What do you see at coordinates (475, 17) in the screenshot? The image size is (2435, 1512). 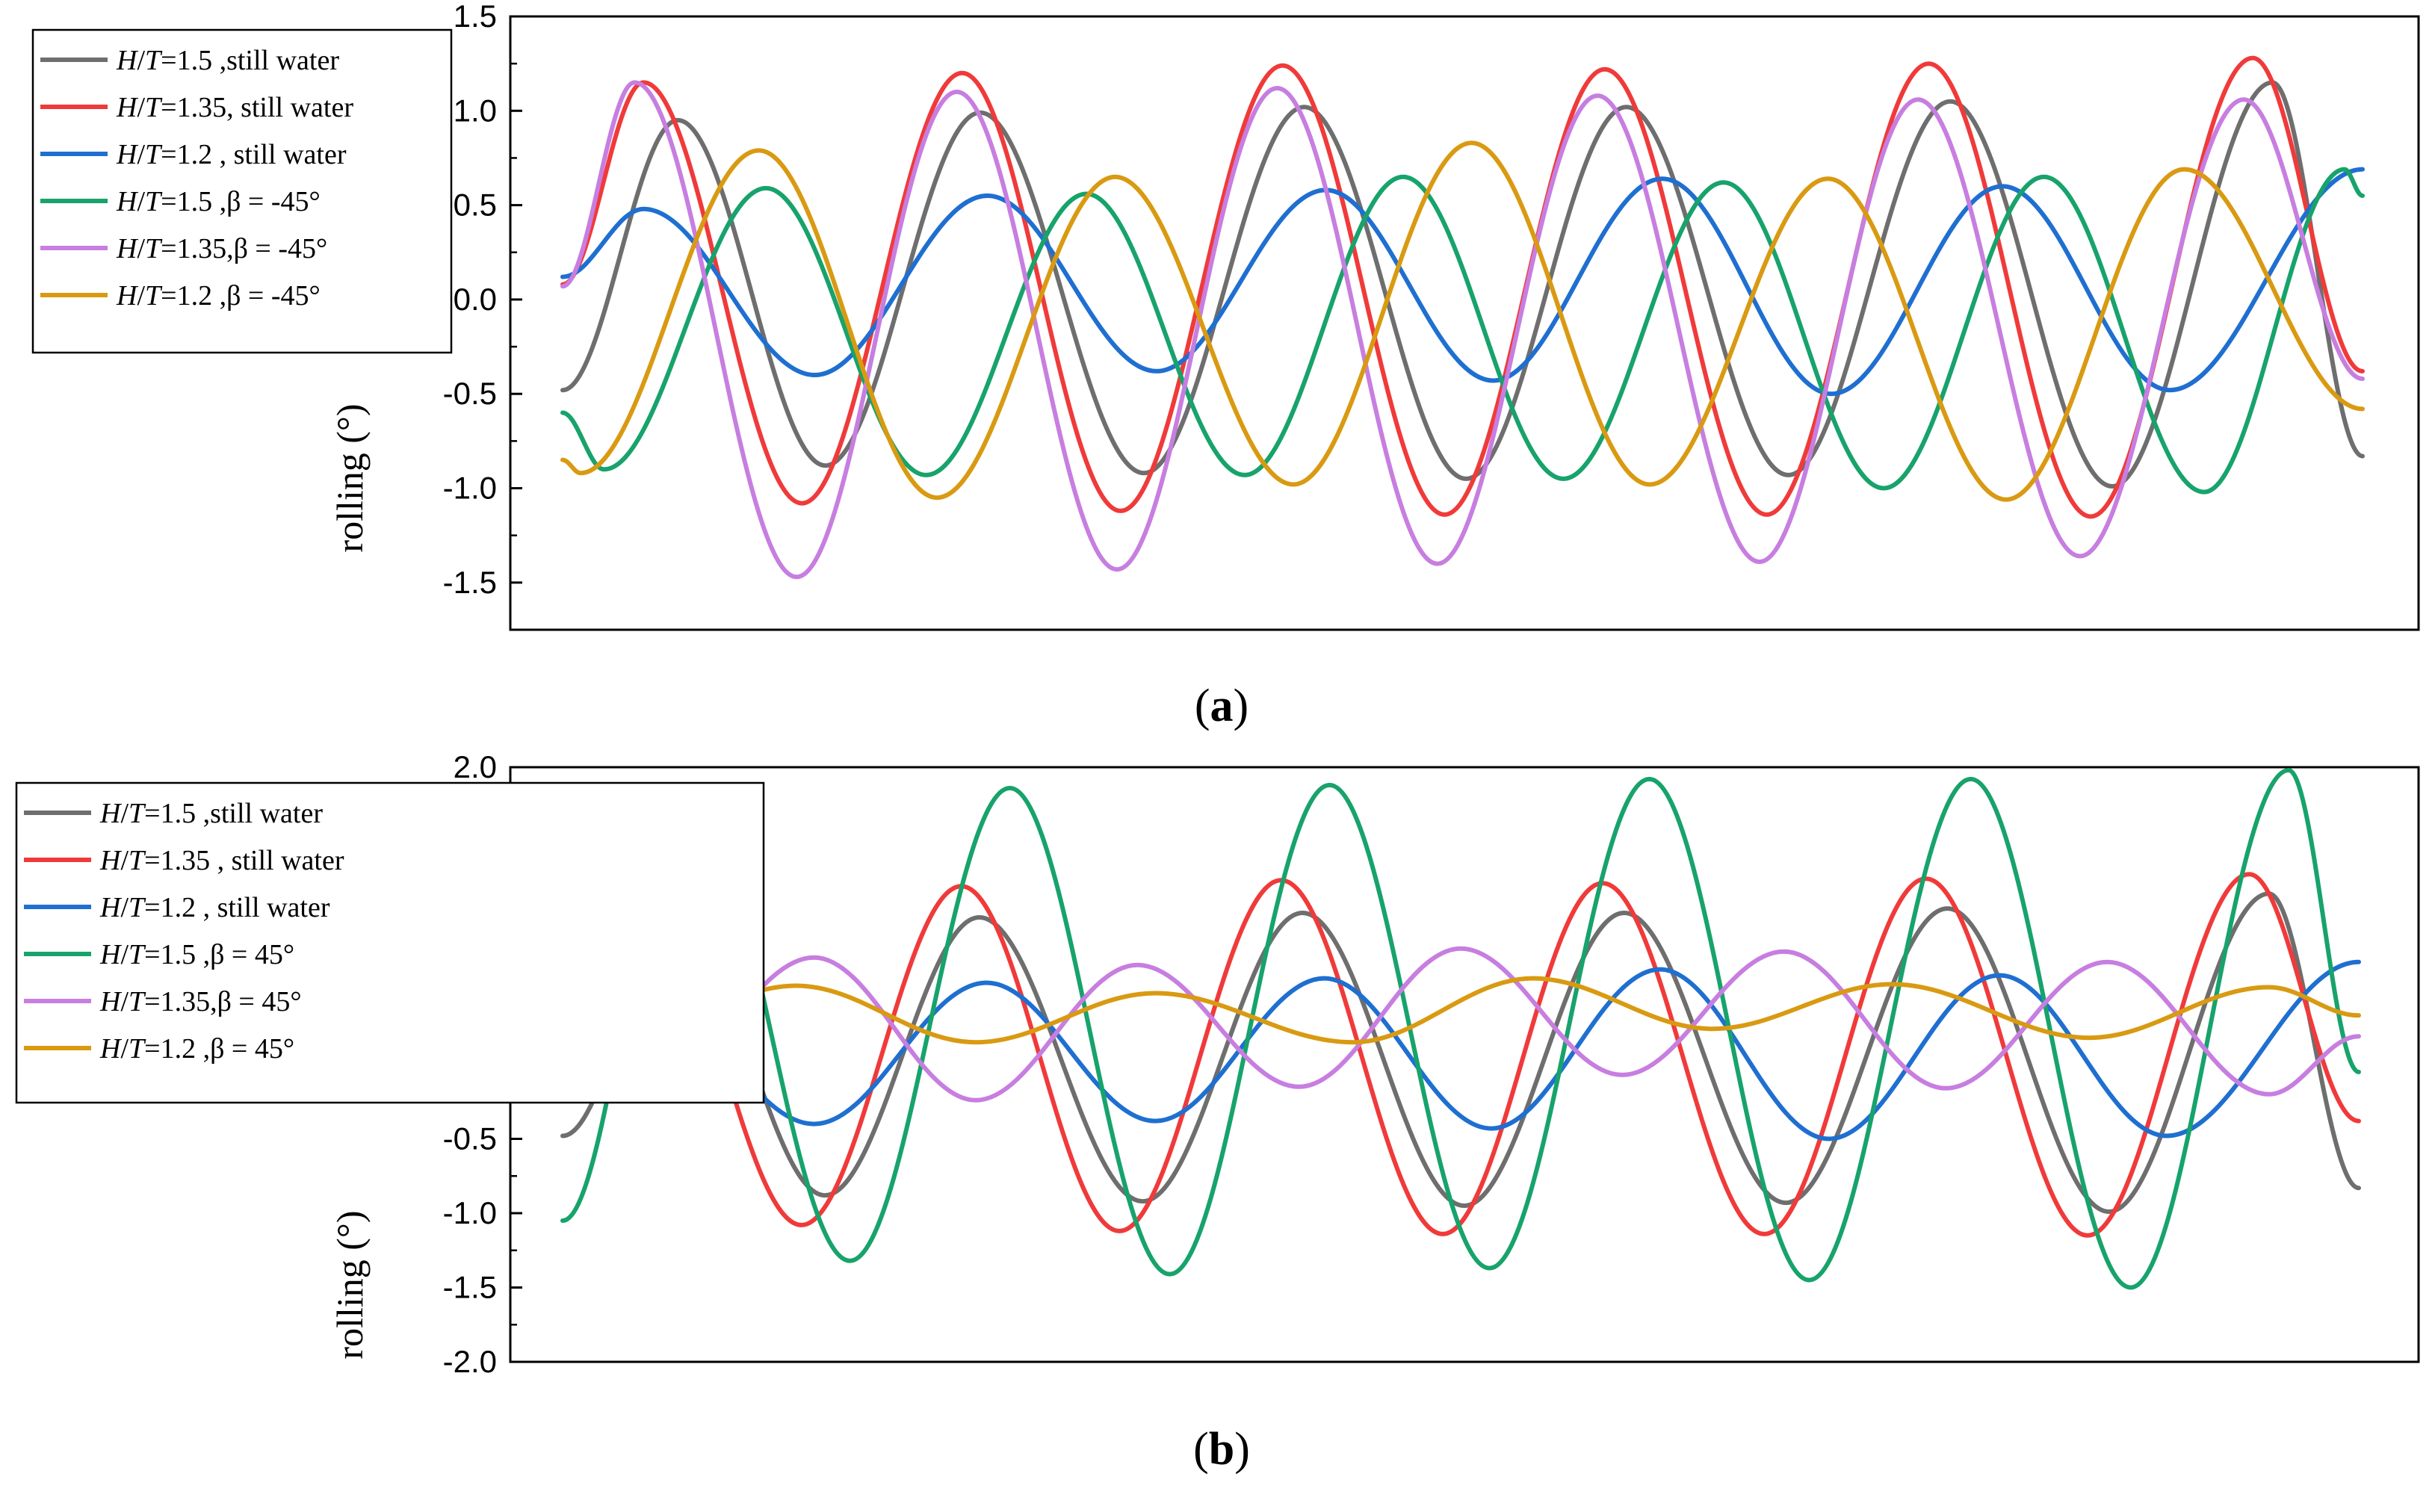 I see `y-tick-label: 1.5` at bounding box center [475, 17].